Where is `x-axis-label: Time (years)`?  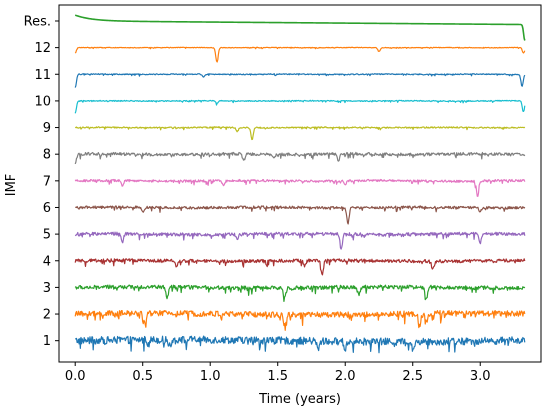
x-axis-label: Time (years) is located at coordinates (299, 399).